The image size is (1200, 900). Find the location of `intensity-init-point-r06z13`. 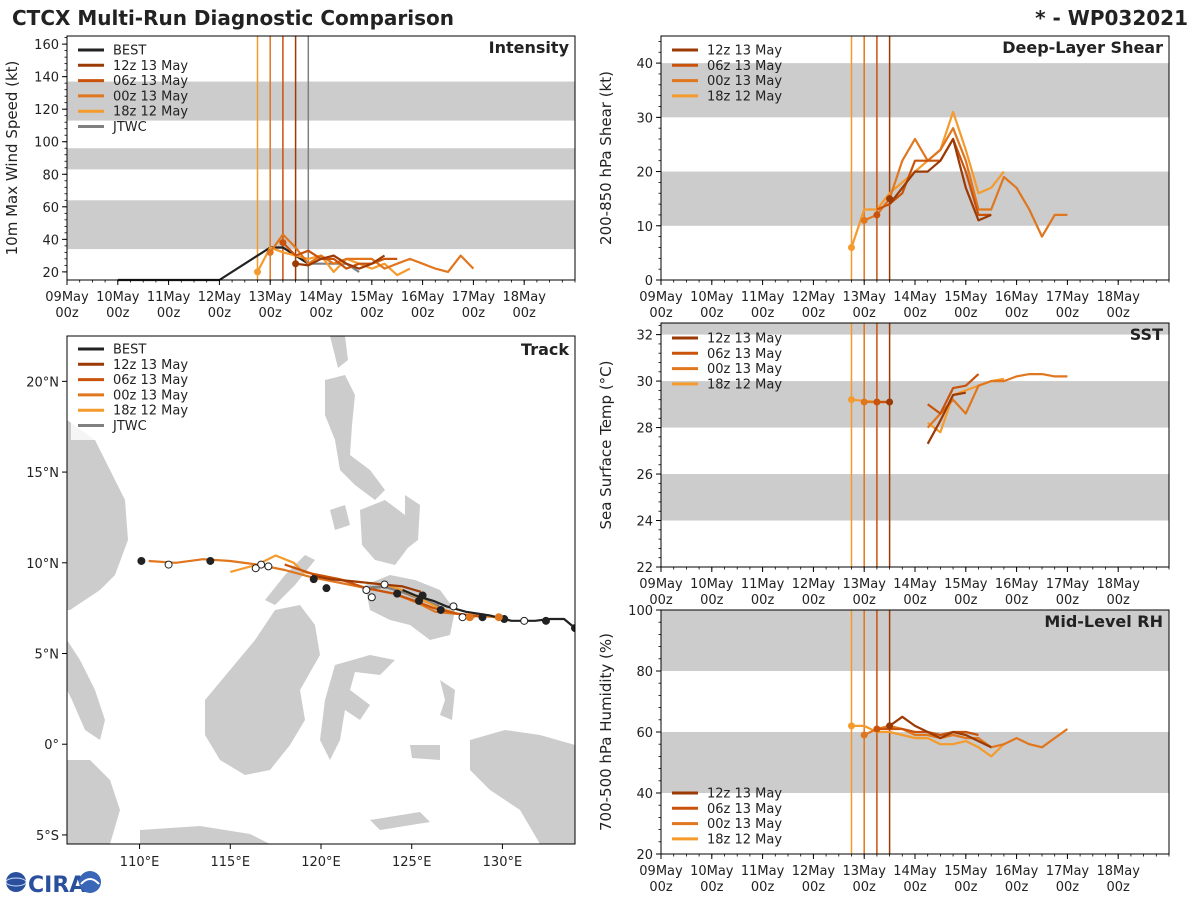

intensity-init-point-r06z13 is located at coordinates (283, 243).